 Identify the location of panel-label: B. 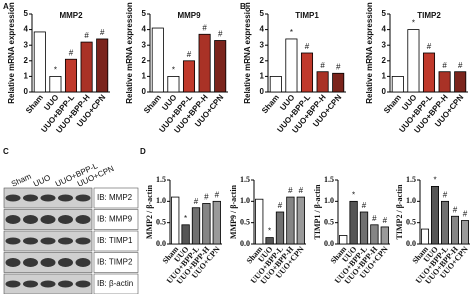
(243, 6).